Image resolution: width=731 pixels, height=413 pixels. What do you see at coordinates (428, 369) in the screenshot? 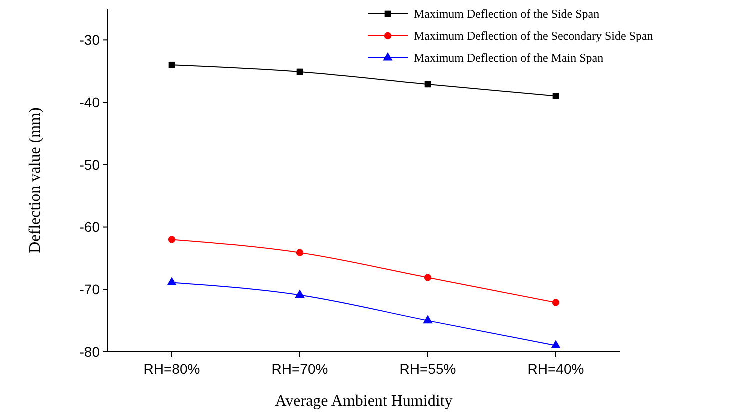
I see `x-tick-label: RH=55%` at bounding box center [428, 369].